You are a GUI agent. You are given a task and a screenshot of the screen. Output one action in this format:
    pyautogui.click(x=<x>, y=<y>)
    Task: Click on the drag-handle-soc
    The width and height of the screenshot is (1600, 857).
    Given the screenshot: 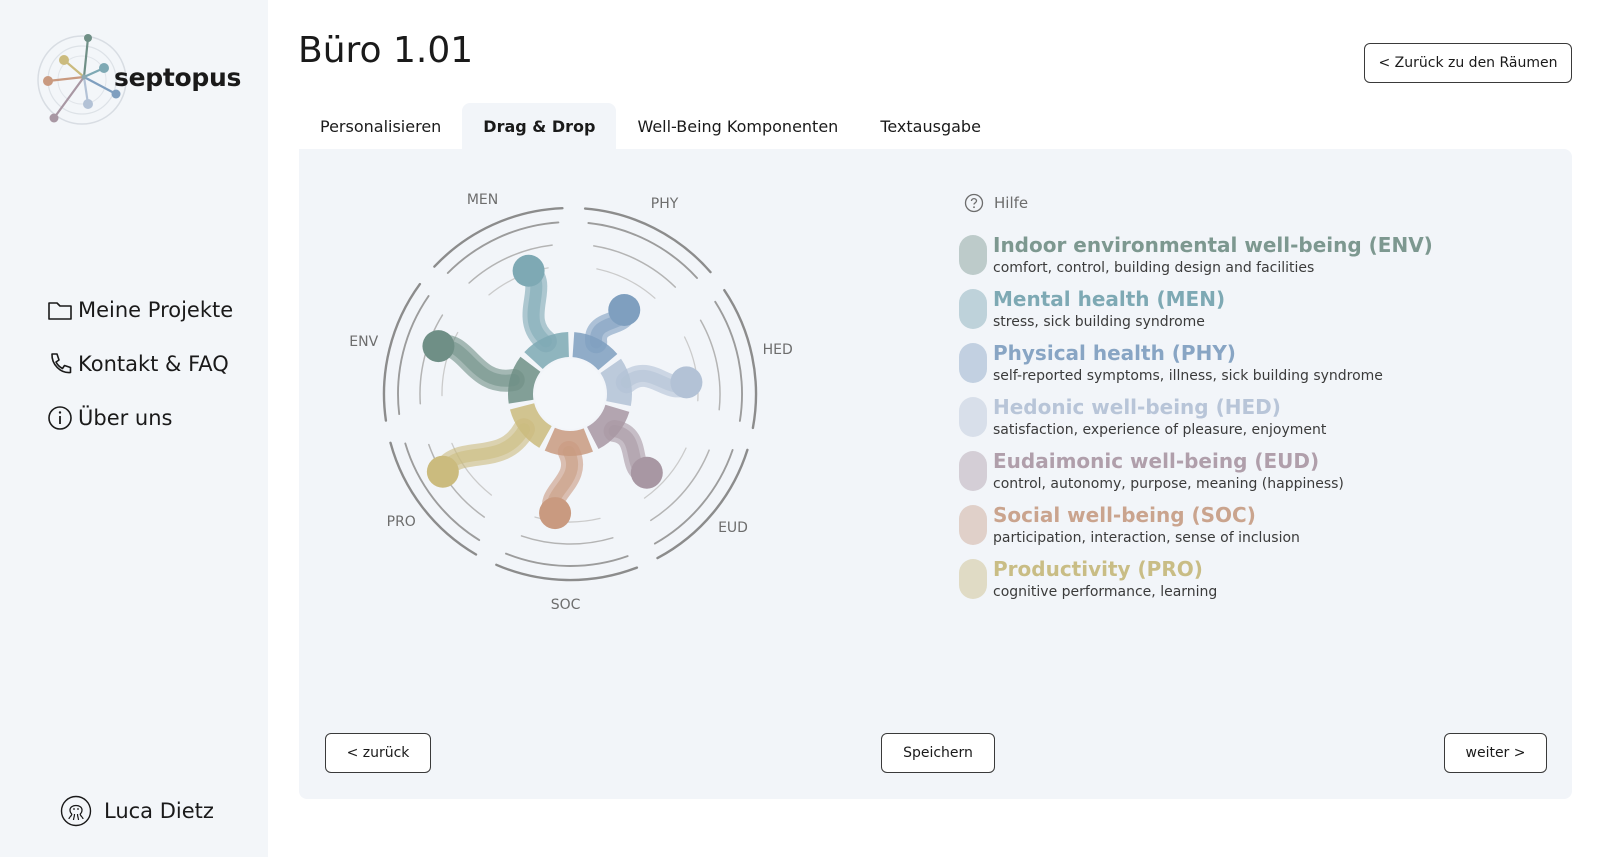 What is the action you would take?
    pyautogui.click(x=555, y=513)
    